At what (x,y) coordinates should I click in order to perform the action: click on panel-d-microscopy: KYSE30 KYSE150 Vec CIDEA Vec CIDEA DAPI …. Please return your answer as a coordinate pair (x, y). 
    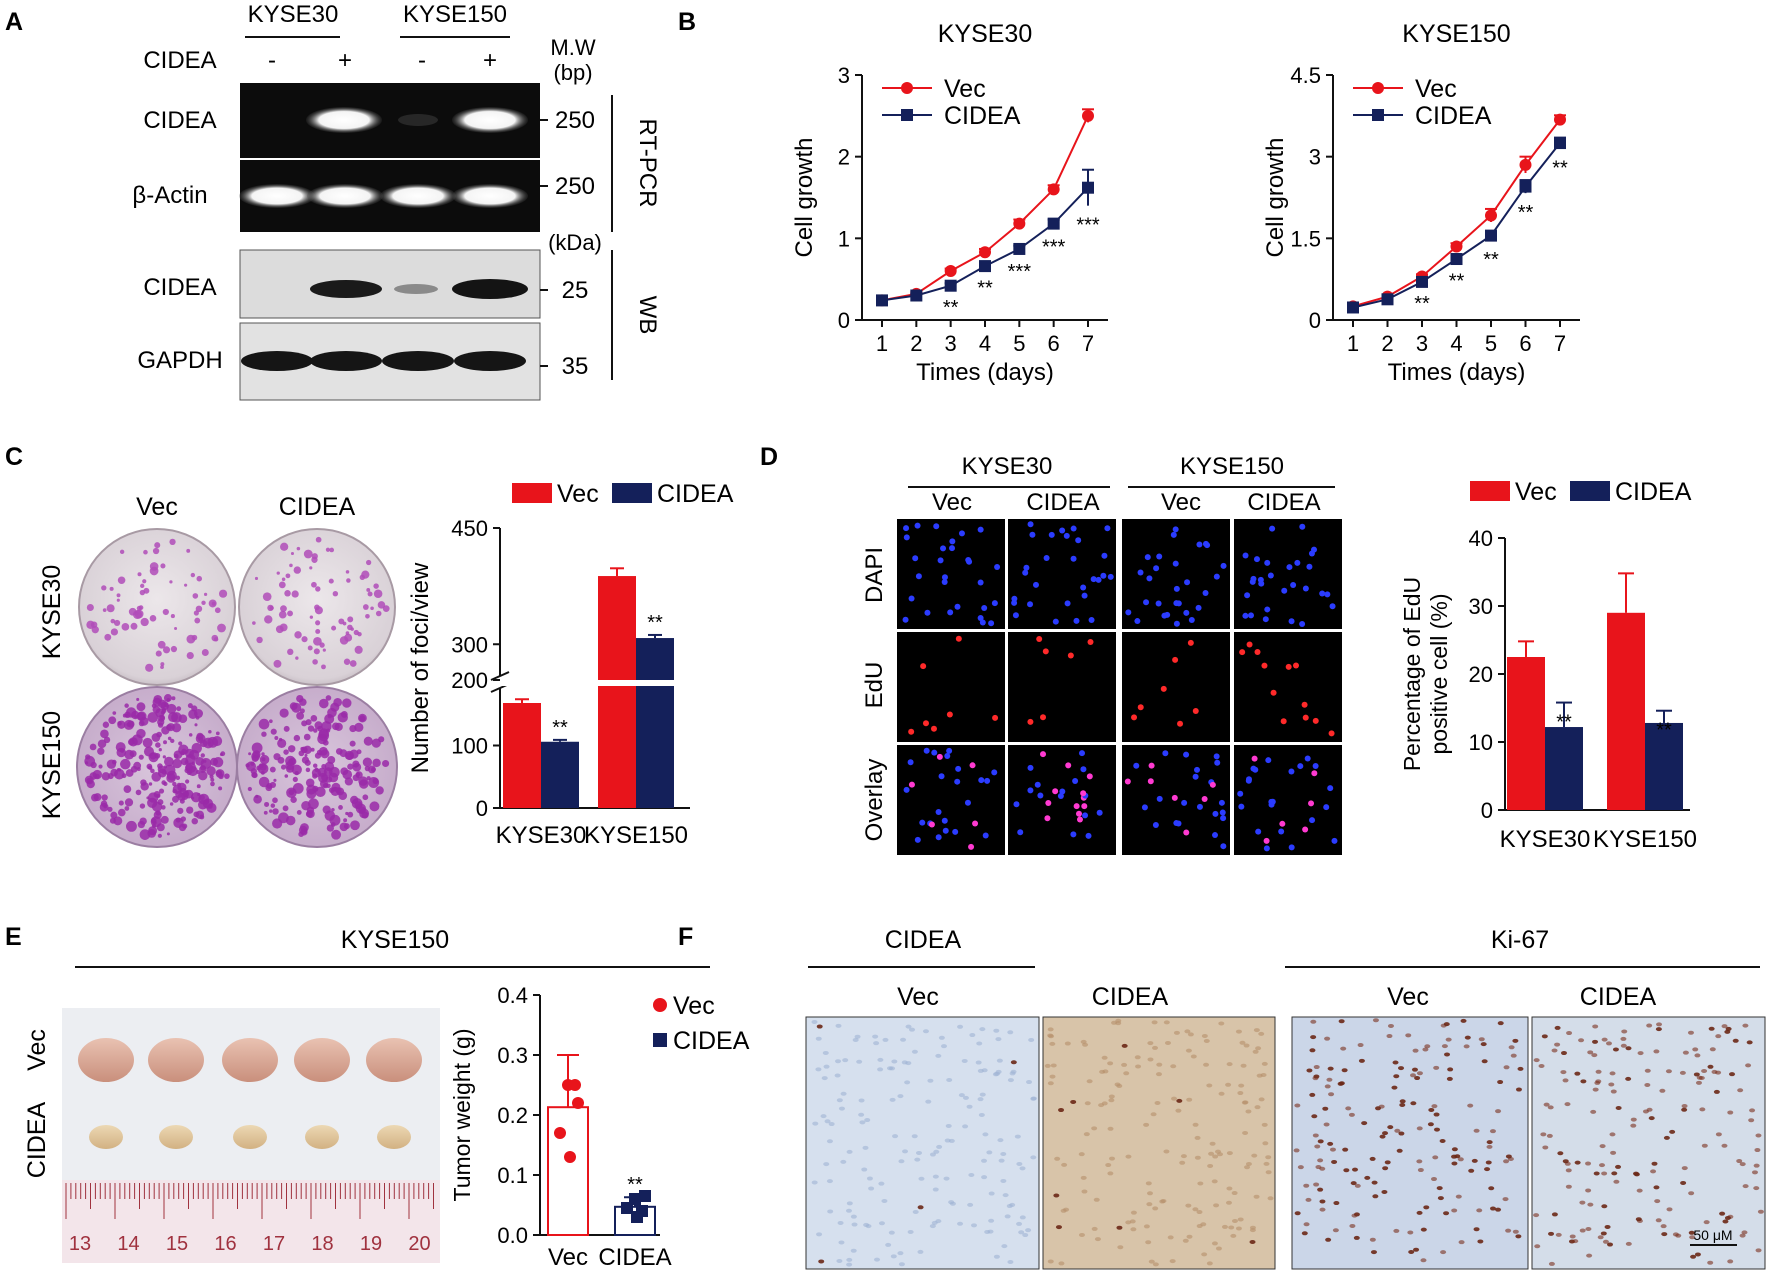
    Looking at the image, I should click on (1103, 655).